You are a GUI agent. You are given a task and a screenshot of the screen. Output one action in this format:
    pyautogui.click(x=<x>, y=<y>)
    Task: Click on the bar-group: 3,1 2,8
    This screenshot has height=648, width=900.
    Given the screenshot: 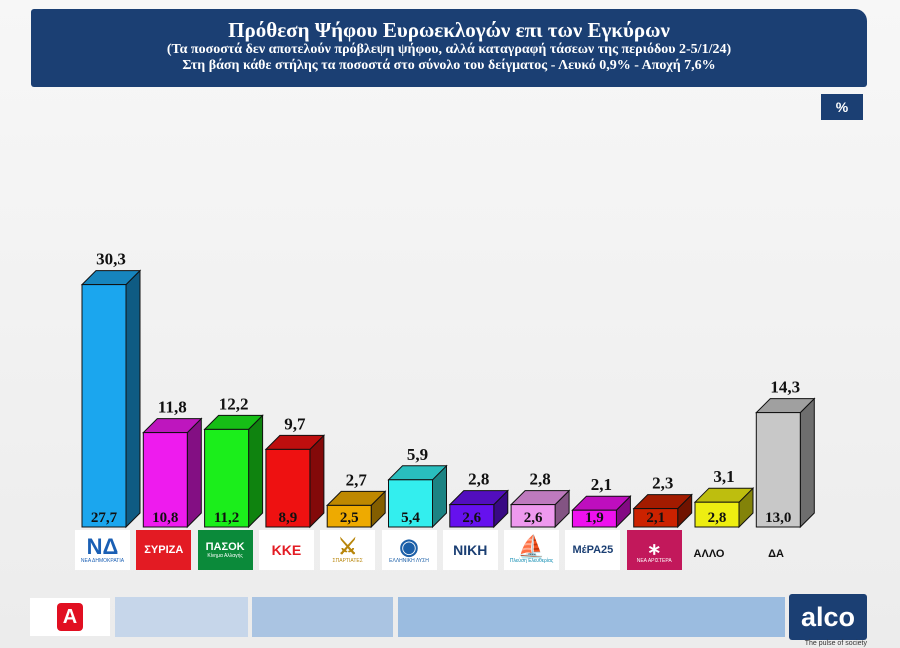 What is the action you would take?
    pyautogui.click(x=724, y=498)
    